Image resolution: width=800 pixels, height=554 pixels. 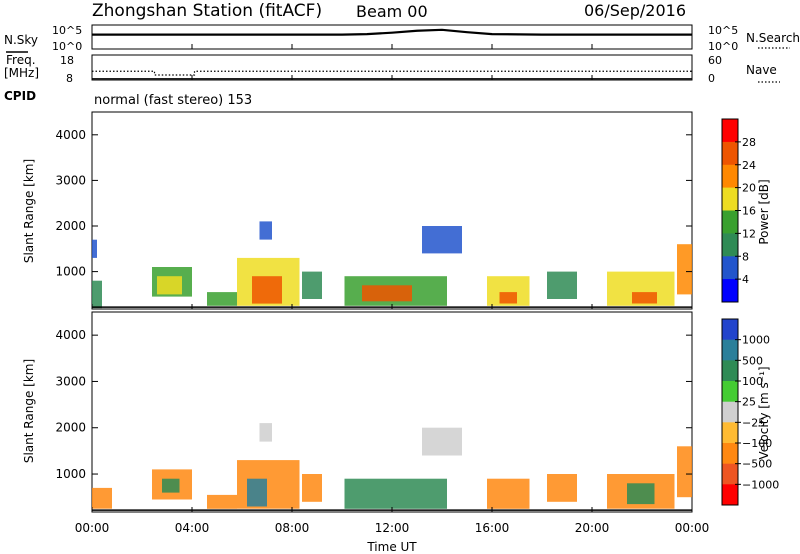 What do you see at coordinates (635, 10) in the screenshot?
I see `date-label: 06/Sep/2016` at bounding box center [635, 10].